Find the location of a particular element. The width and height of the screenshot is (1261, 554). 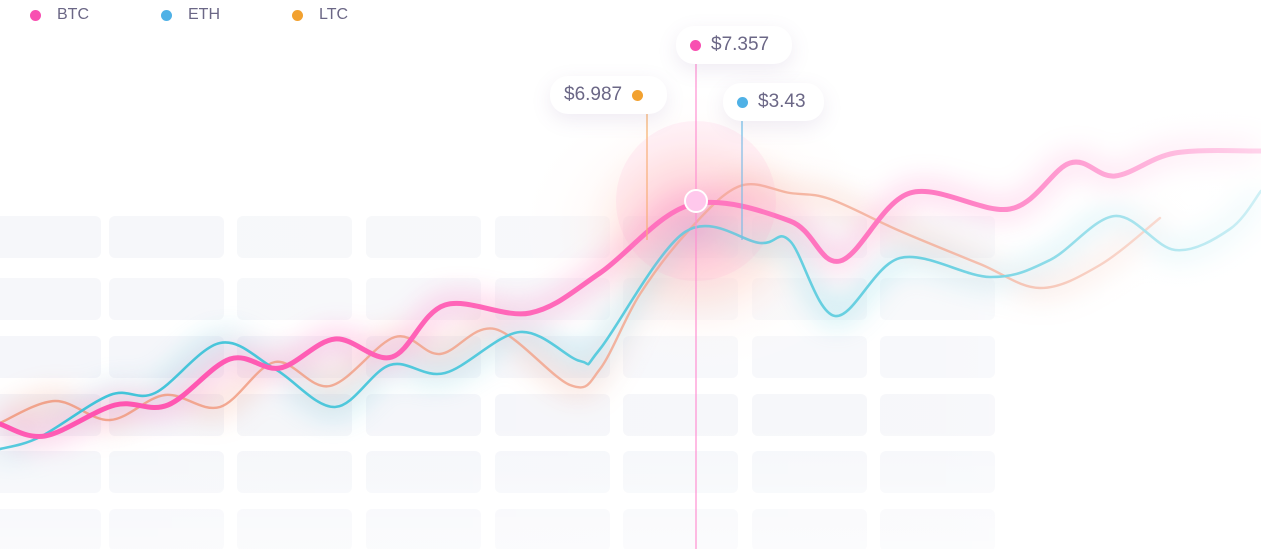

legend-item-eth: ETH is located at coordinates (226, 15).